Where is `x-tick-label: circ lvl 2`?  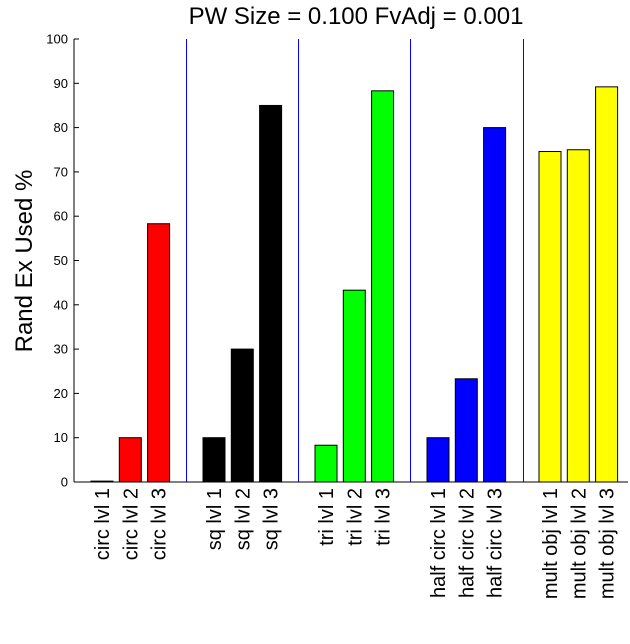 x-tick-label: circ lvl 2 is located at coordinates (131, 524).